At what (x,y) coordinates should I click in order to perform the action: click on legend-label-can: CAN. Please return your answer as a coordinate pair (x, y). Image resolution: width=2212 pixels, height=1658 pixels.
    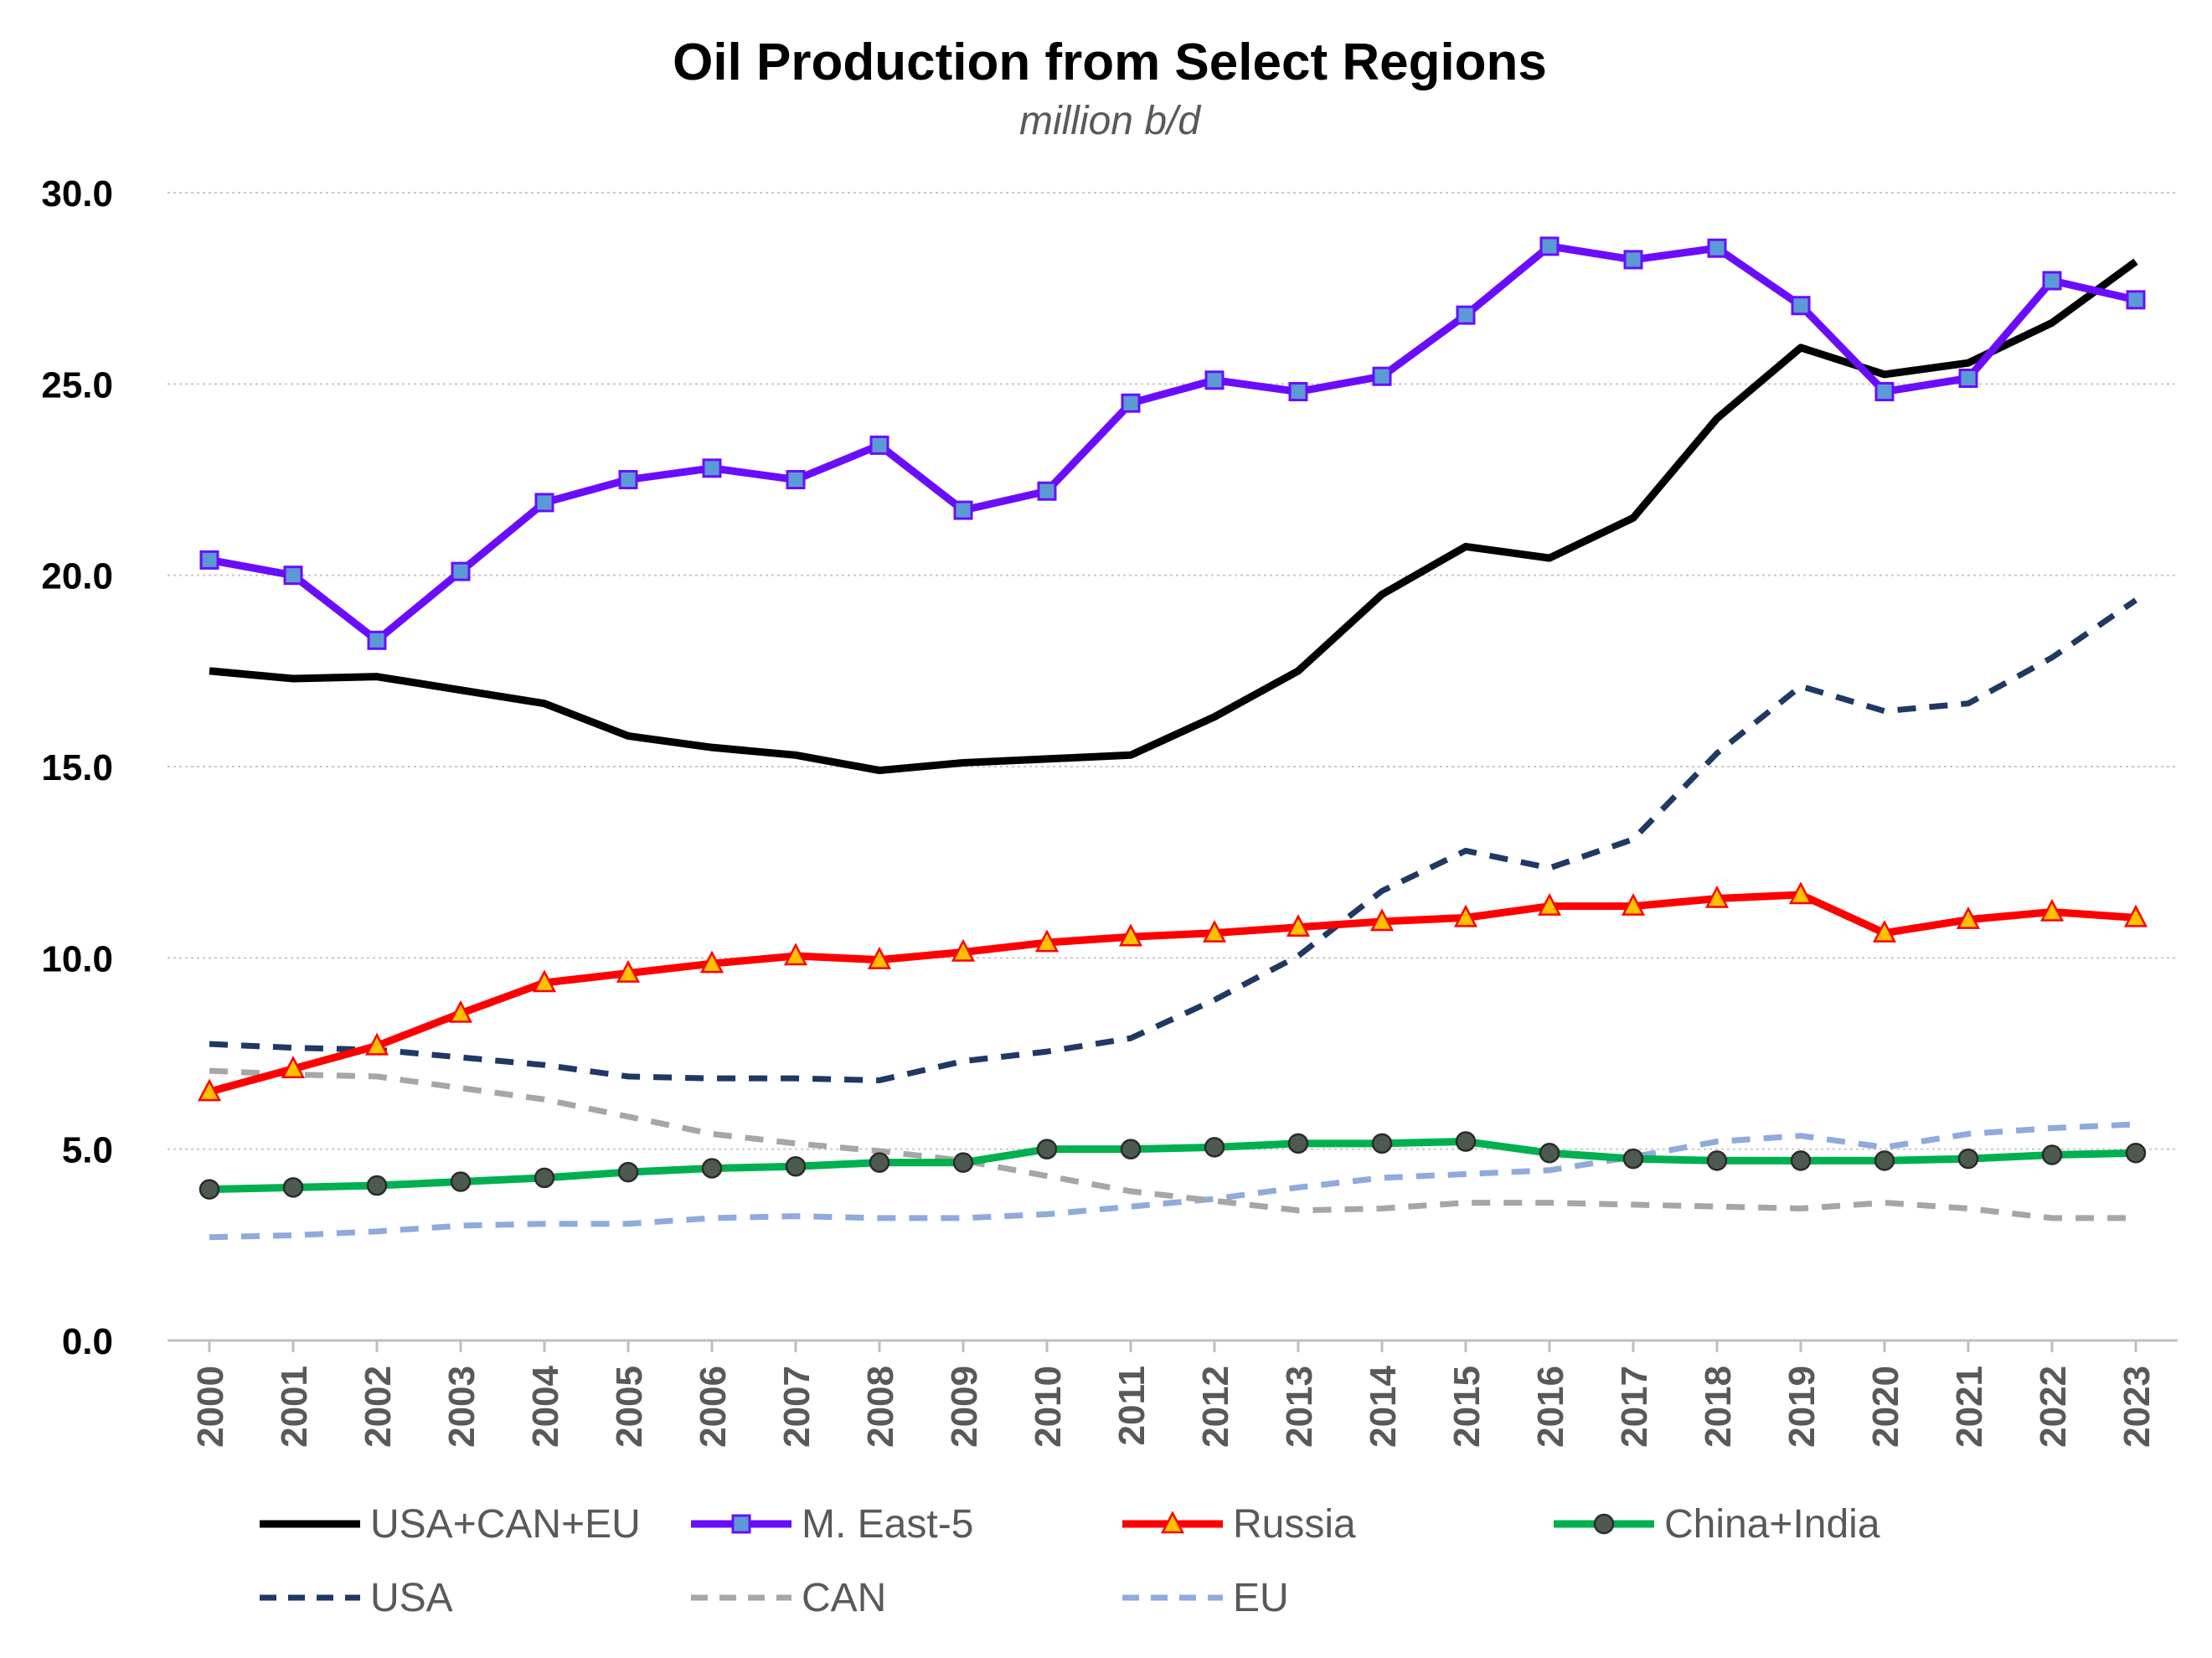
    Looking at the image, I should click on (844, 1598).